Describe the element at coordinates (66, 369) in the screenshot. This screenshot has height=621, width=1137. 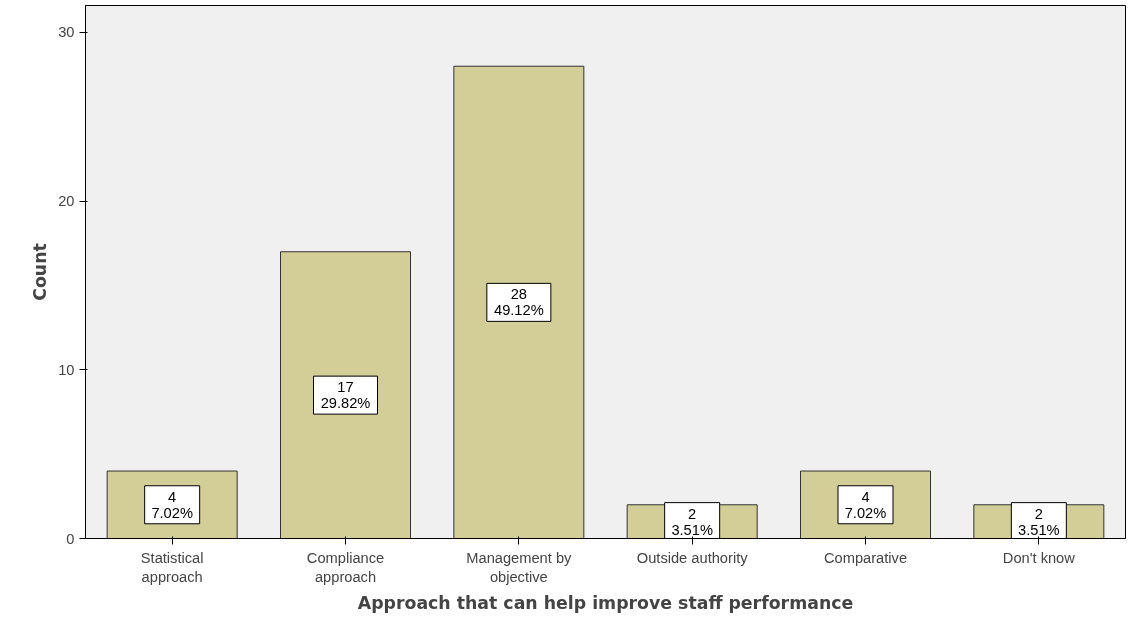
I see `y-tick-label: 10` at that location.